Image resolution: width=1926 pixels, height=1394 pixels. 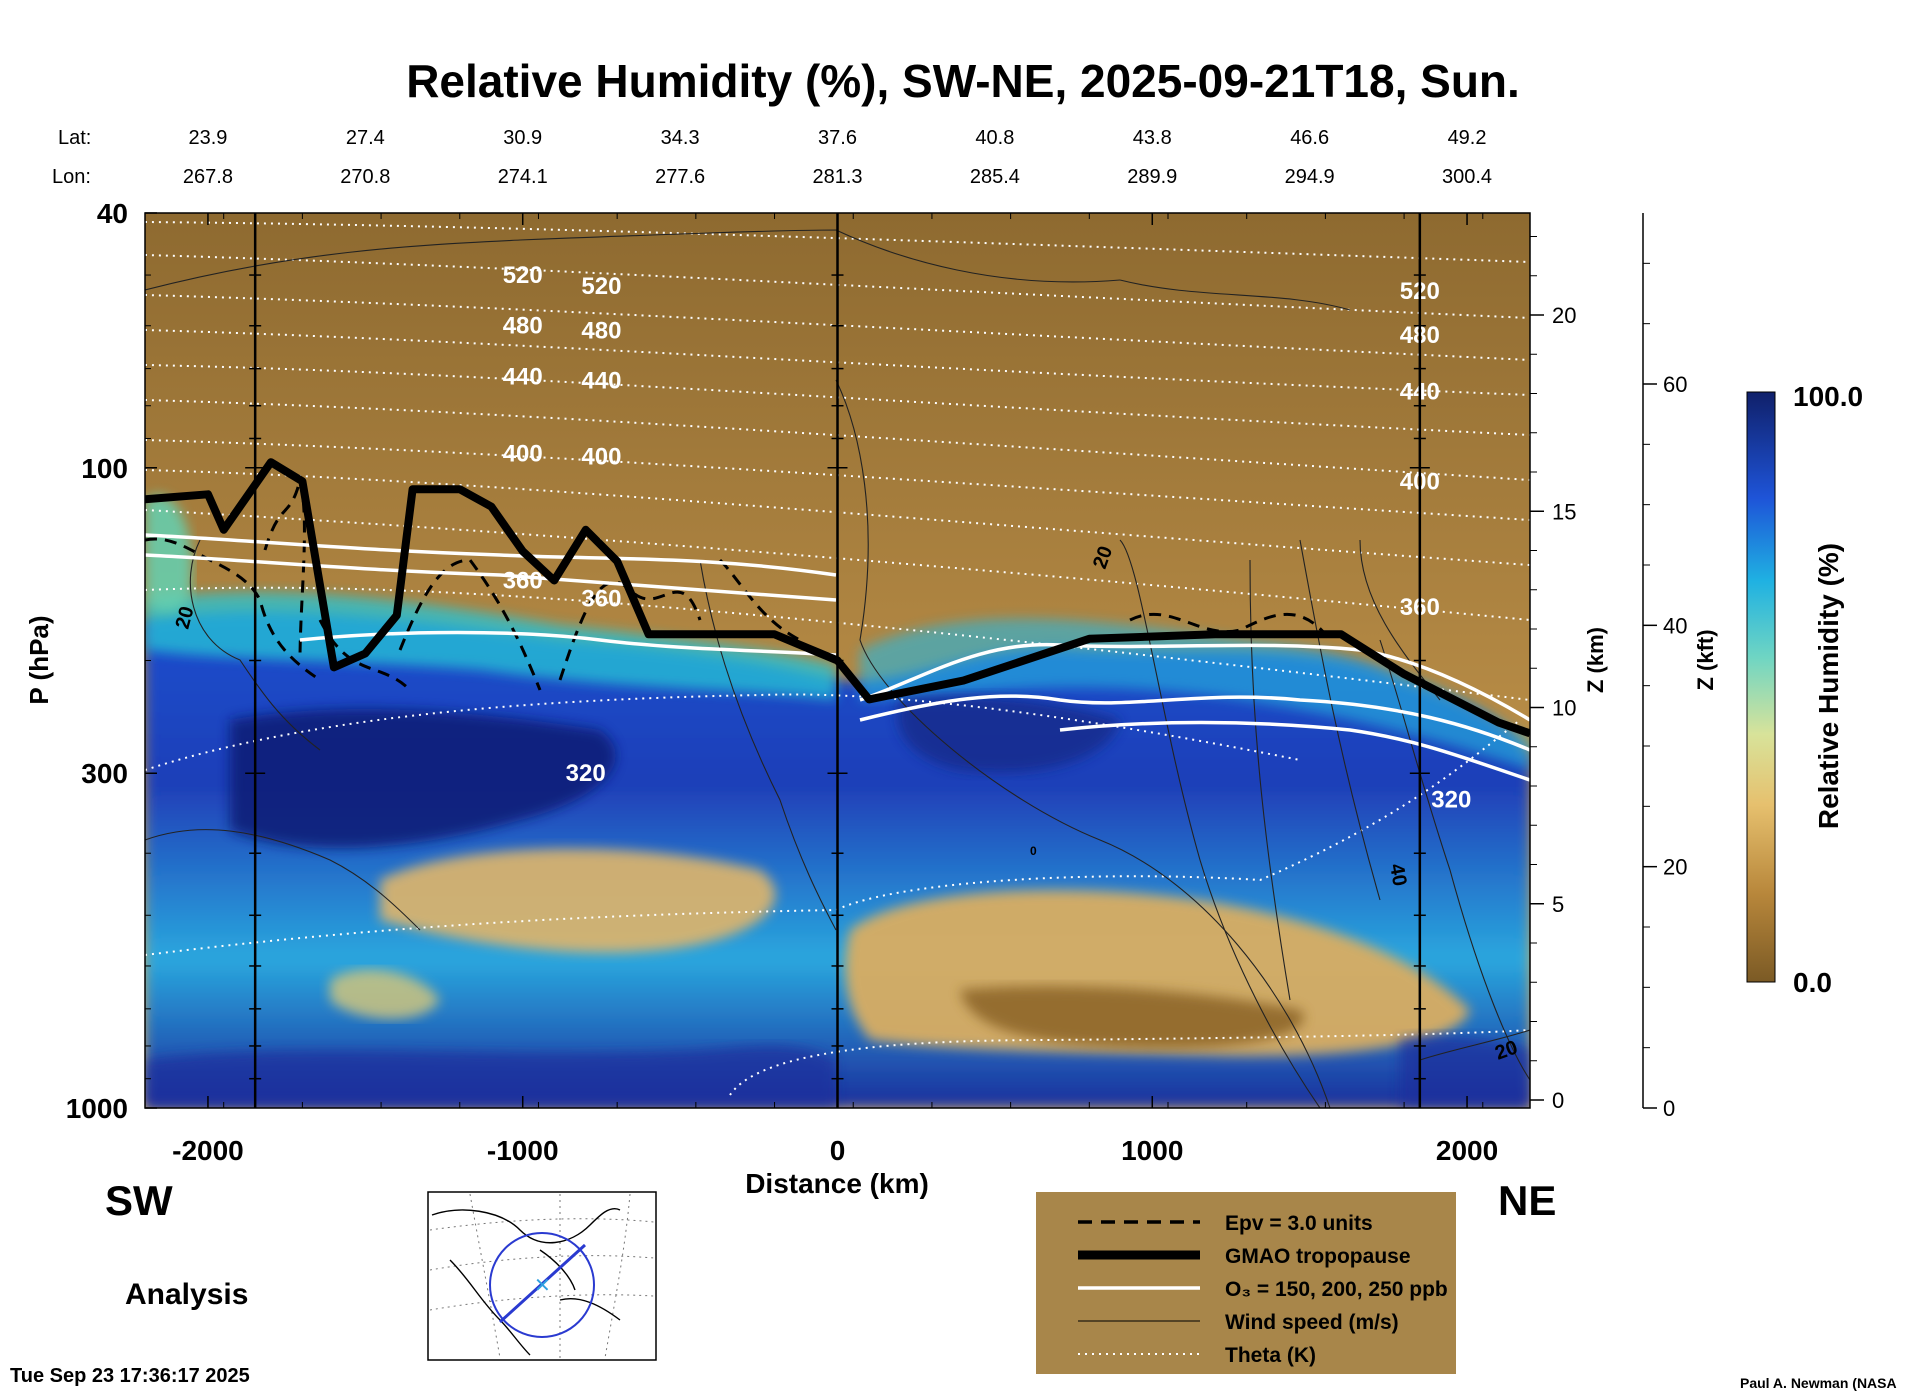 What do you see at coordinates (1299, 1223) in the screenshot?
I see `legend-label: Epv = 3.0 units` at bounding box center [1299, 1223].